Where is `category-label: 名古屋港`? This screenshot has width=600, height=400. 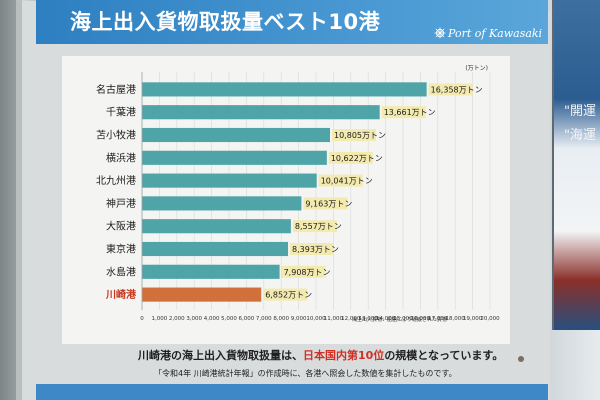
category-label: 名古屋港 is located at coordinates (116, 89).